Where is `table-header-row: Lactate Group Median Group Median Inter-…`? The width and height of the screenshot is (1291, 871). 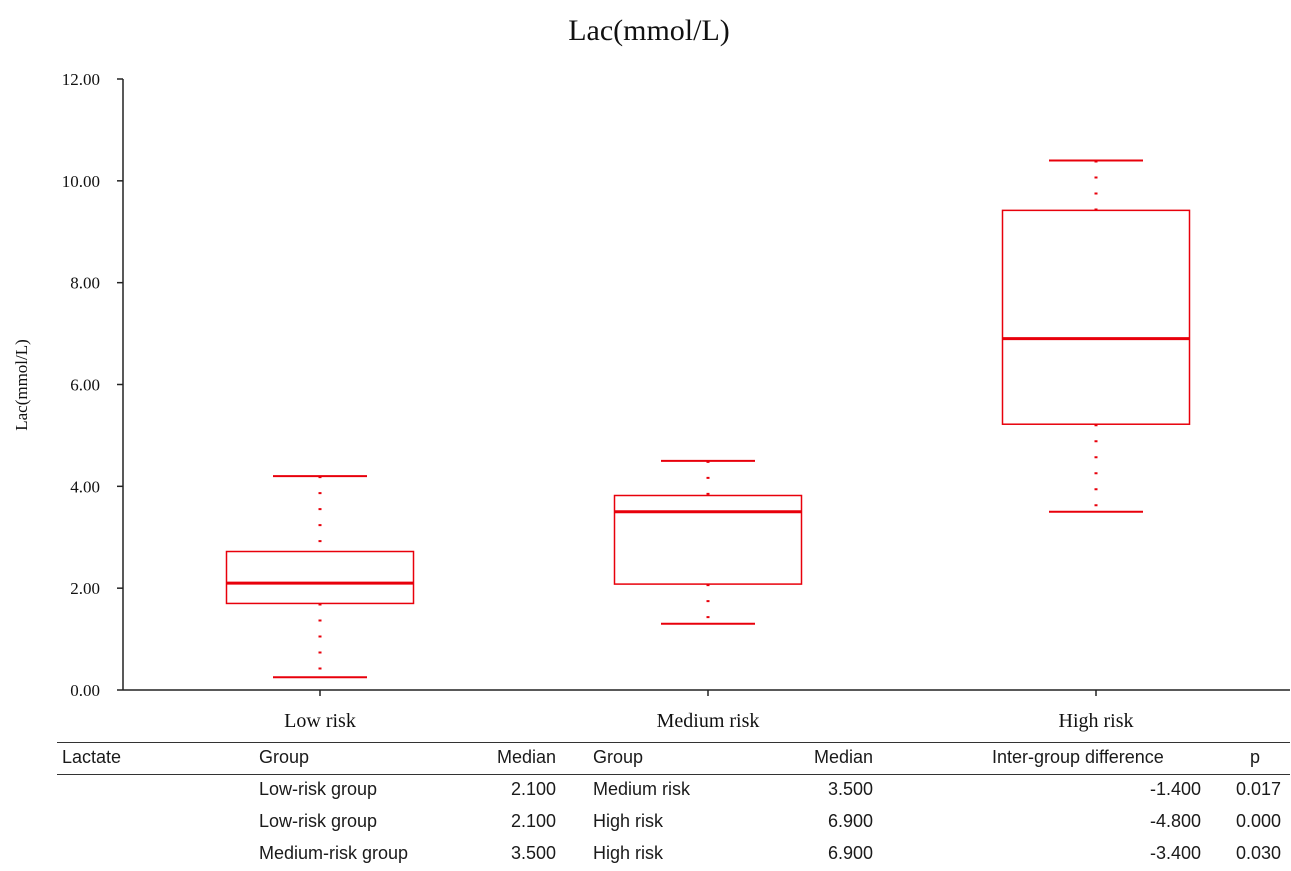 table-header-row: Lactate Group Median Group Median Inter-… is located at coordinates (645, 758).